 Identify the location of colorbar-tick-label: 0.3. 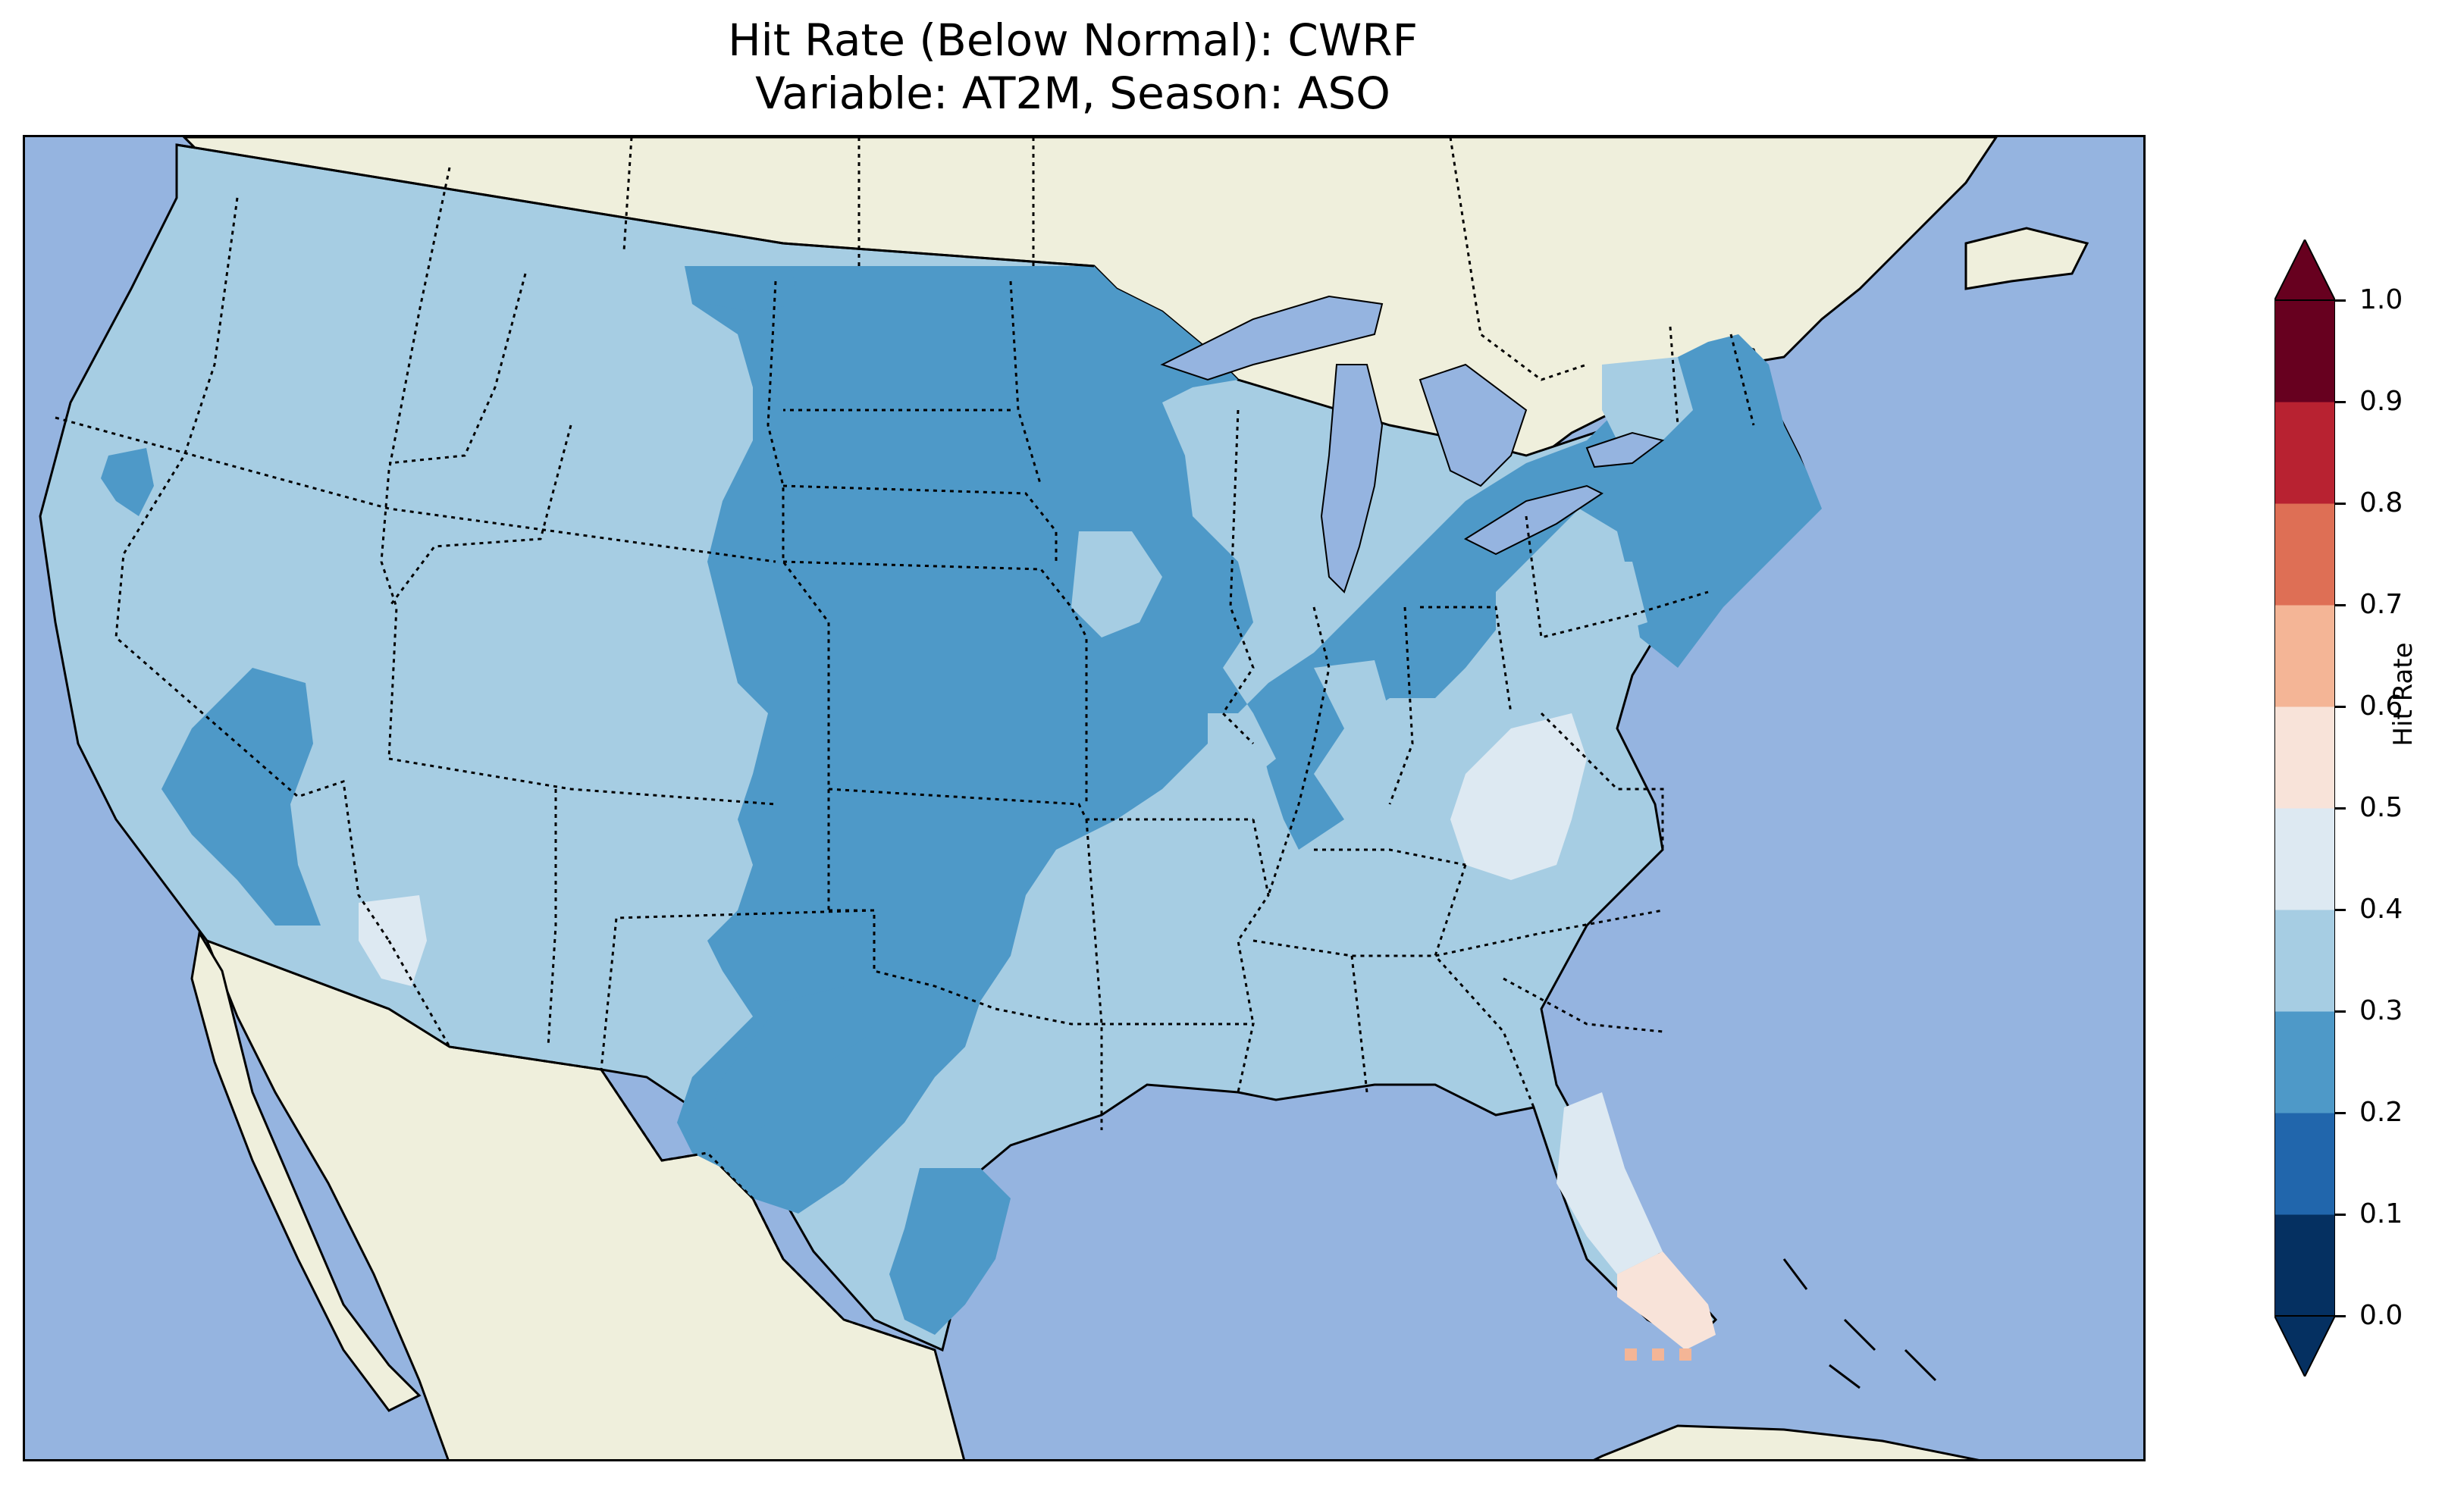
(2381, 1010).